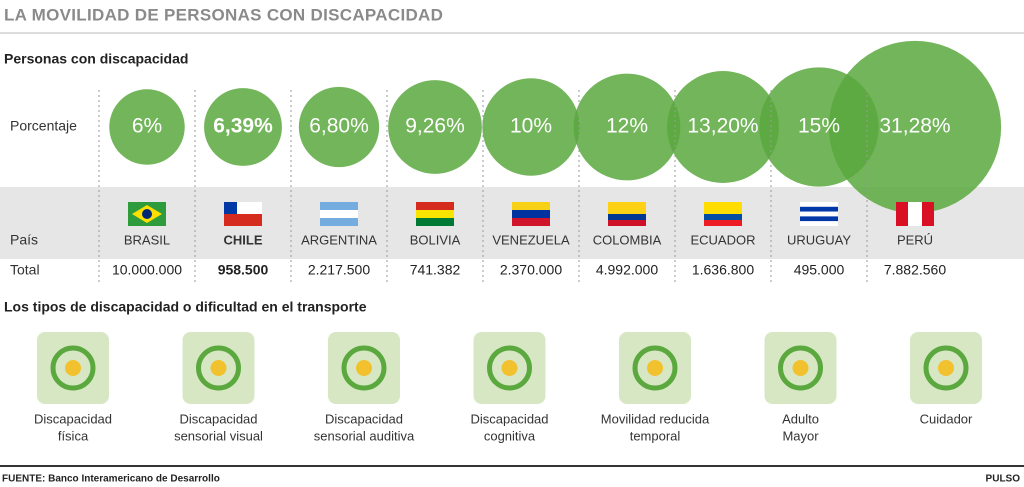 This screenshot has width=1024, height=487. Describe the element at coordinates (723, 270) in the screenshot. I see `total: 1.636.800` at that location.